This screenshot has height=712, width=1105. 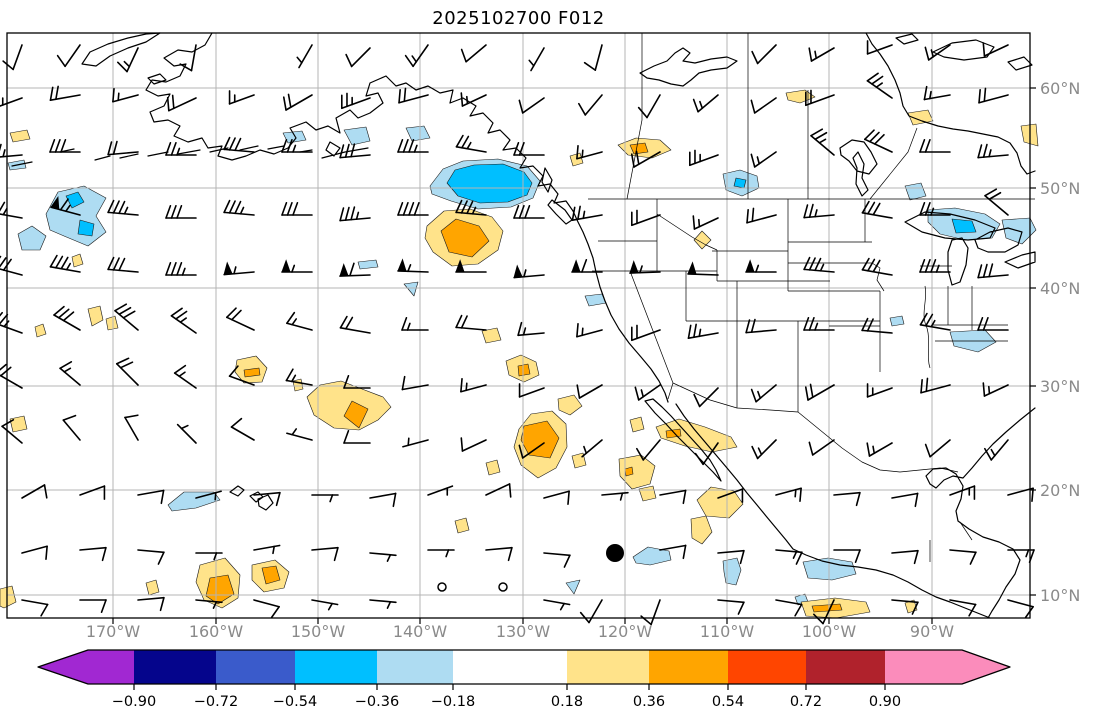 I want to click on x-tick-label: 120°W, so click(x=625, y=631).